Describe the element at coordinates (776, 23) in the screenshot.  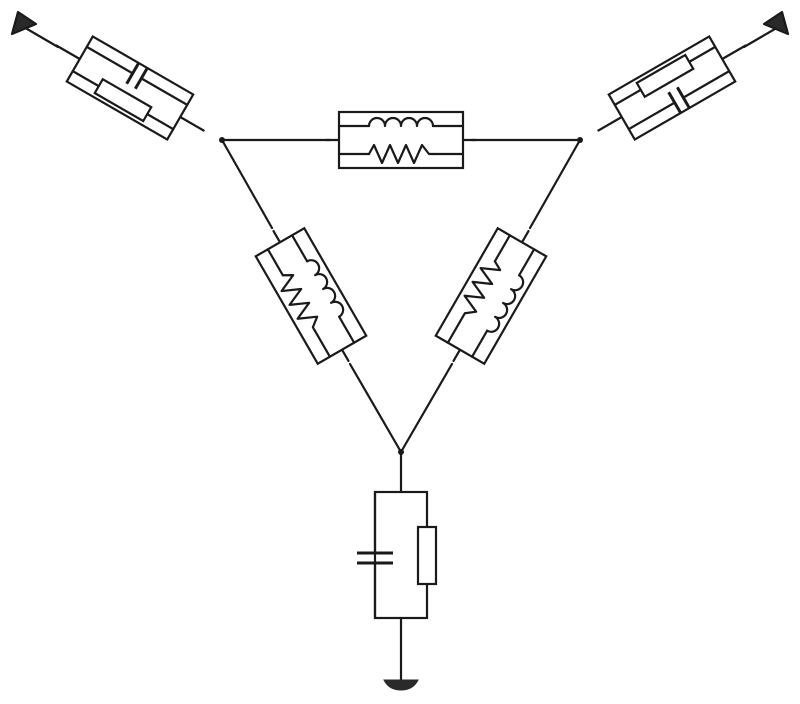
I see `top-right-antenna-icon` at that location.